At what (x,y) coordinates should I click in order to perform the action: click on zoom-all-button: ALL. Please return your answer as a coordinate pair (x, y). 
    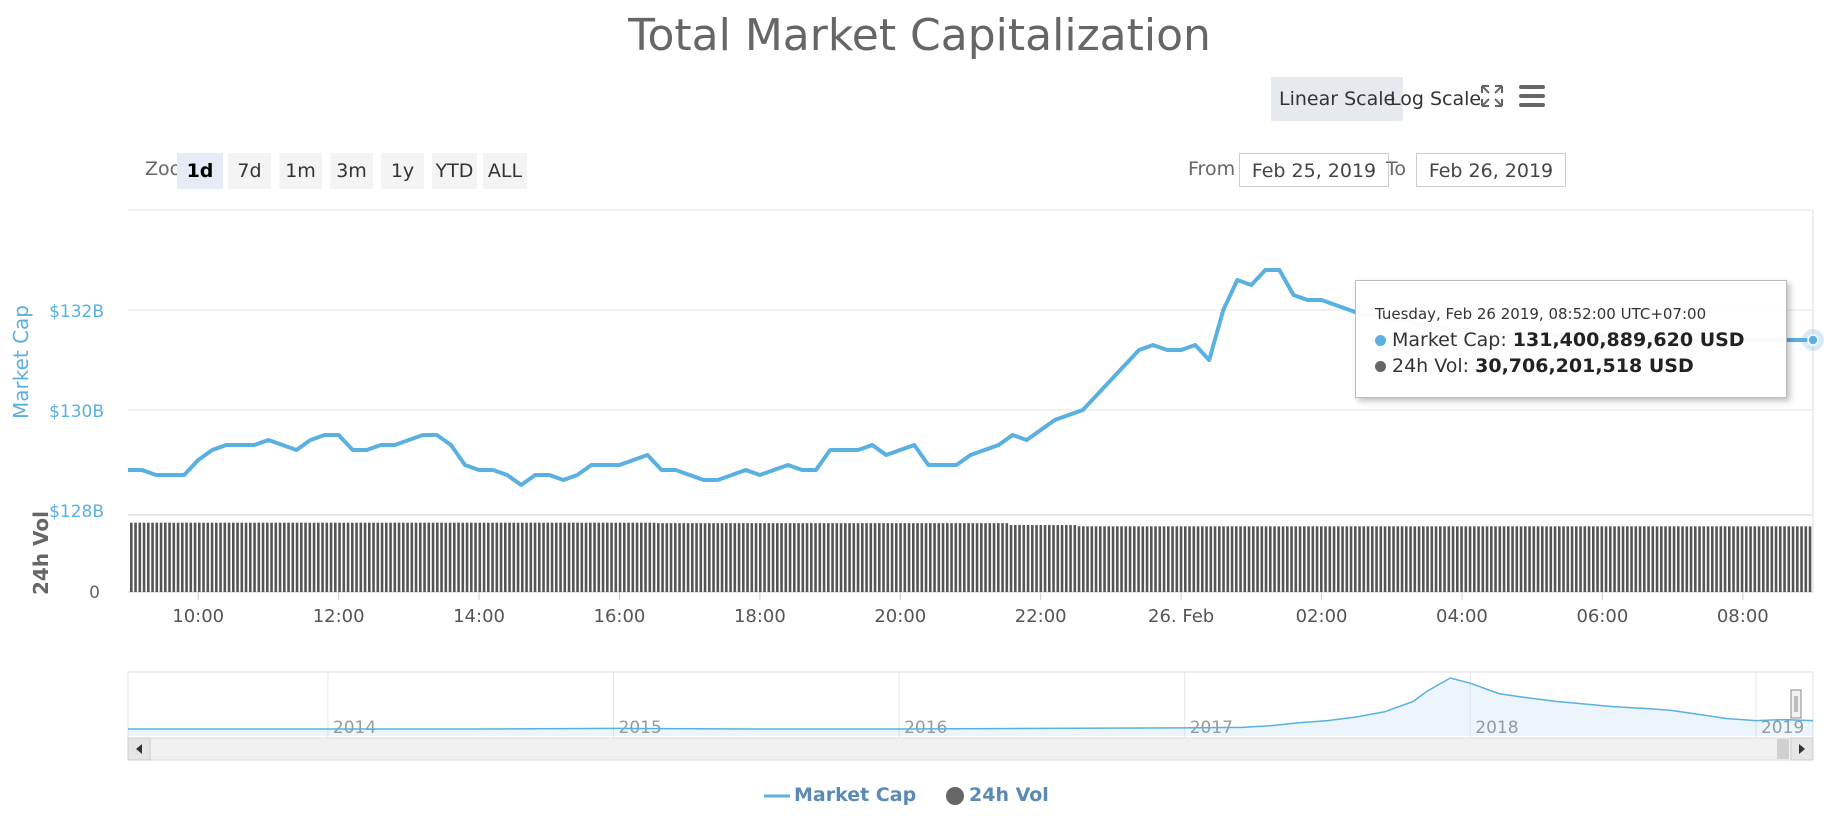
    Looking at the image, I should click on (505, 171).